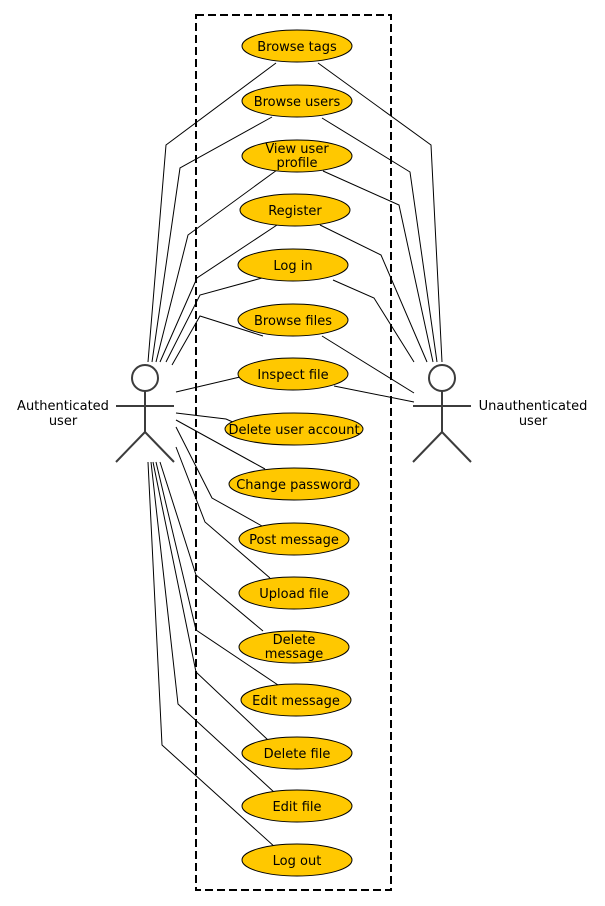  Describe the element at coordinates (145, 413) in the screenshot. I see `actor-authenticated-user` at that location.